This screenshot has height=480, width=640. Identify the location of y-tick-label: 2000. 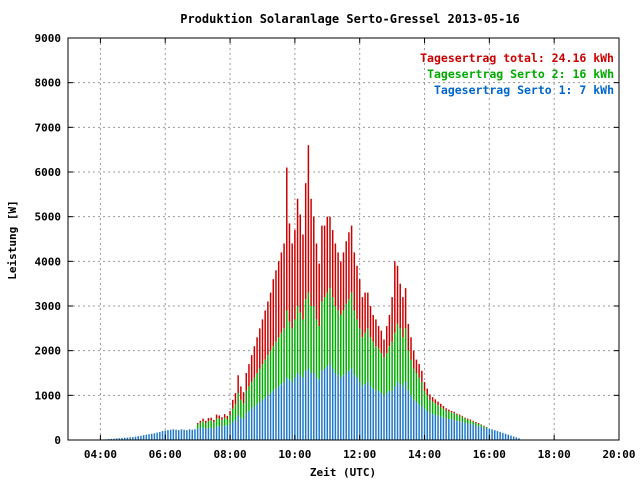
(48, 351).